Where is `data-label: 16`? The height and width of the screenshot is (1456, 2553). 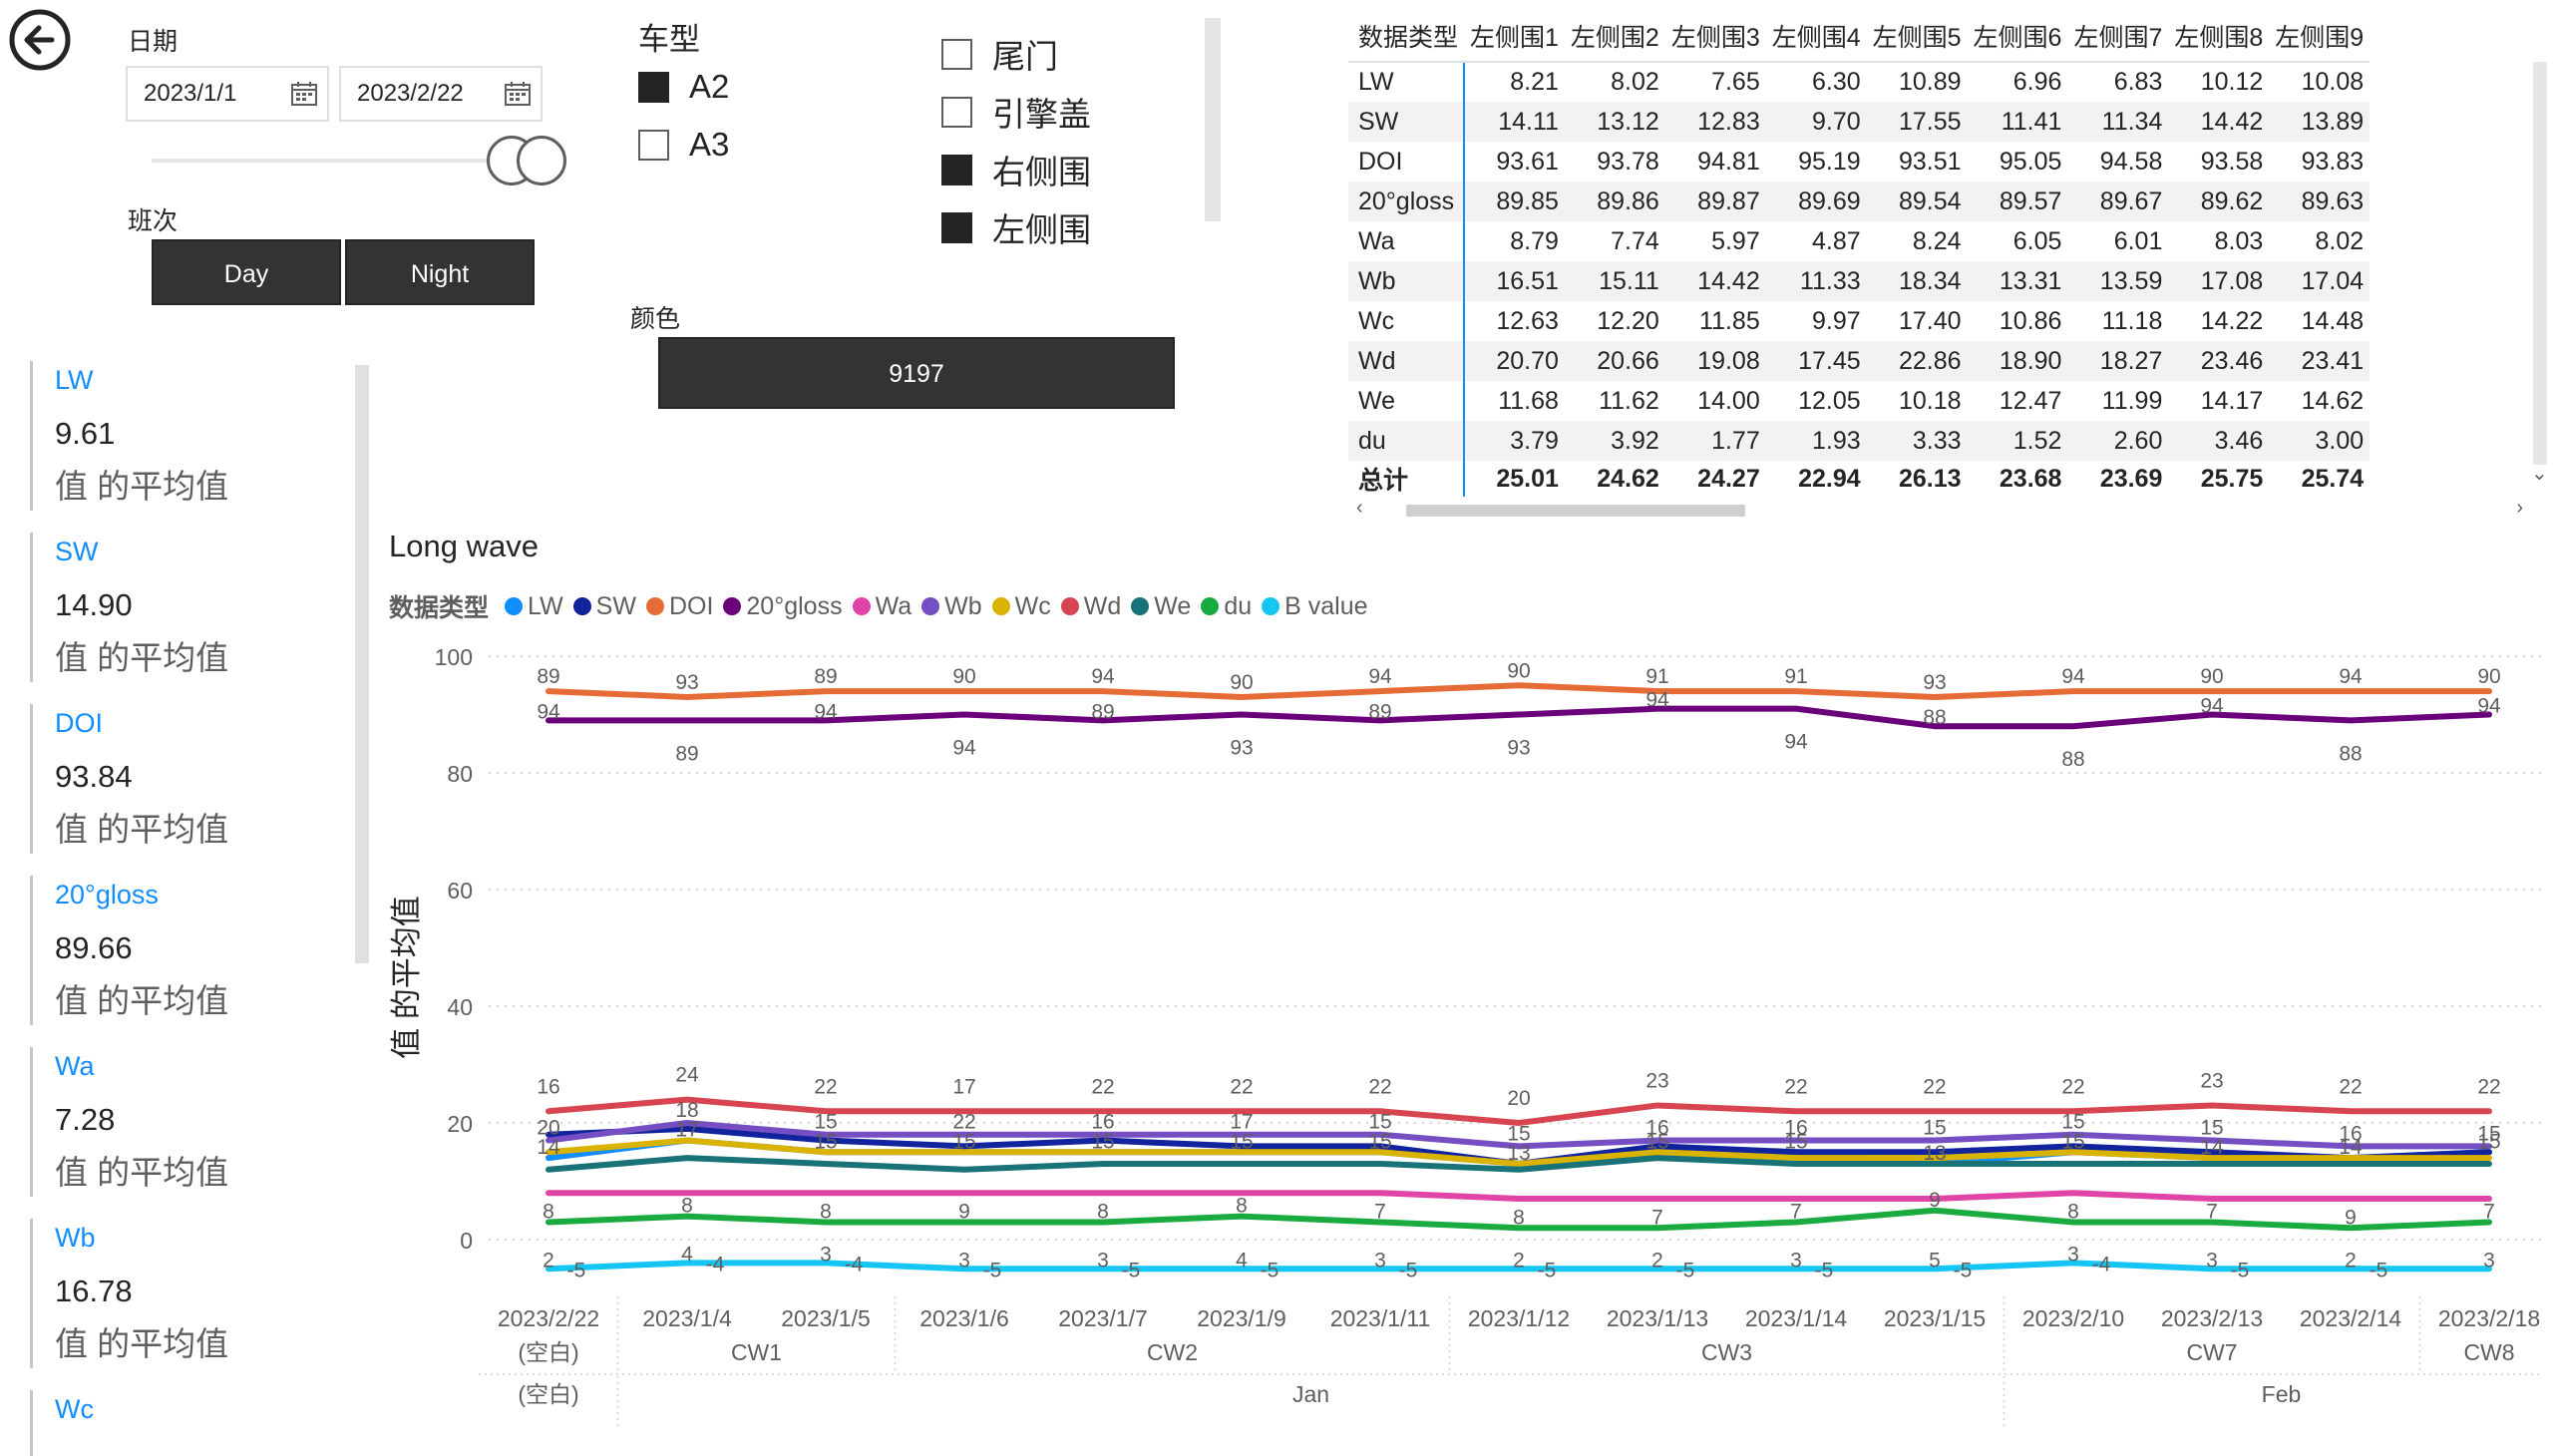 data-label: 16 is located at coordinates (1103, 1122).